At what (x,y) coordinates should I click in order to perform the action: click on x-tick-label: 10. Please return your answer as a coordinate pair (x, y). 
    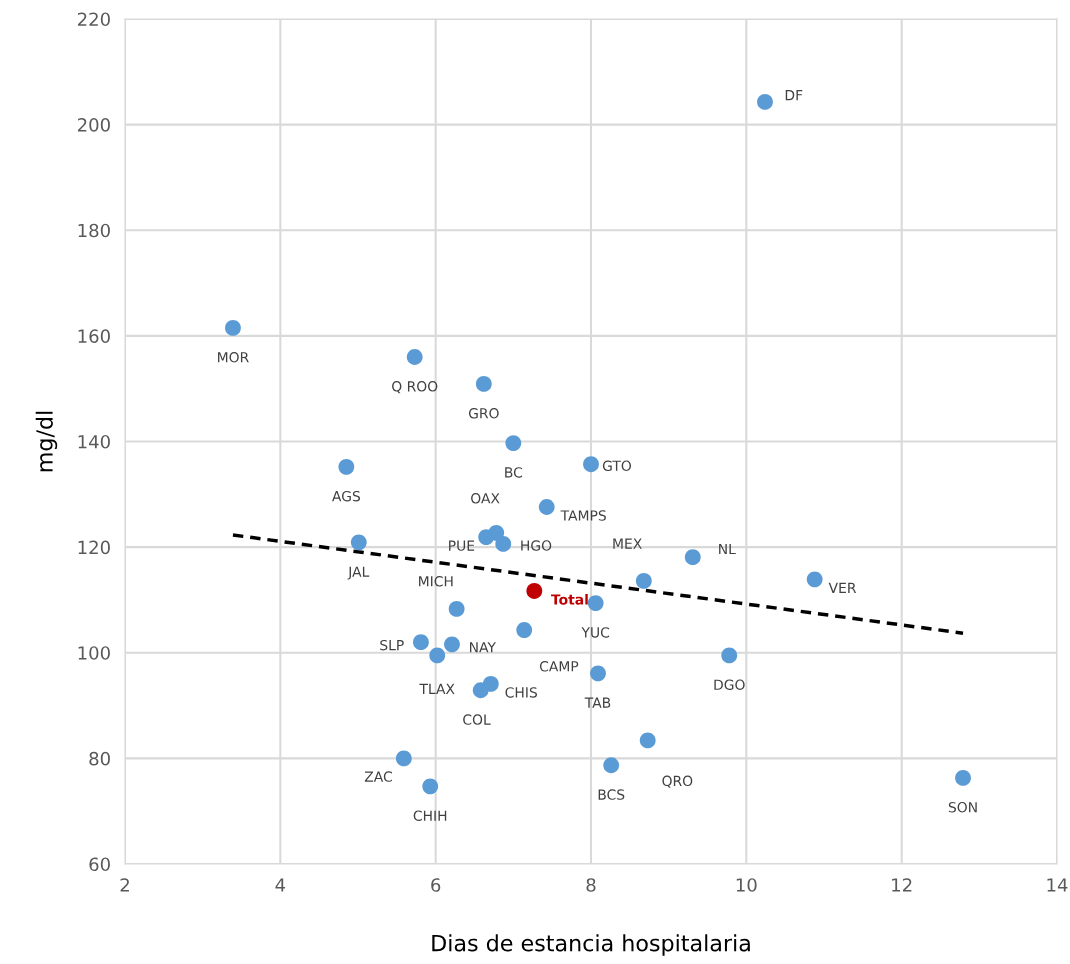
    Looking at the image, I should click on (746, 885).